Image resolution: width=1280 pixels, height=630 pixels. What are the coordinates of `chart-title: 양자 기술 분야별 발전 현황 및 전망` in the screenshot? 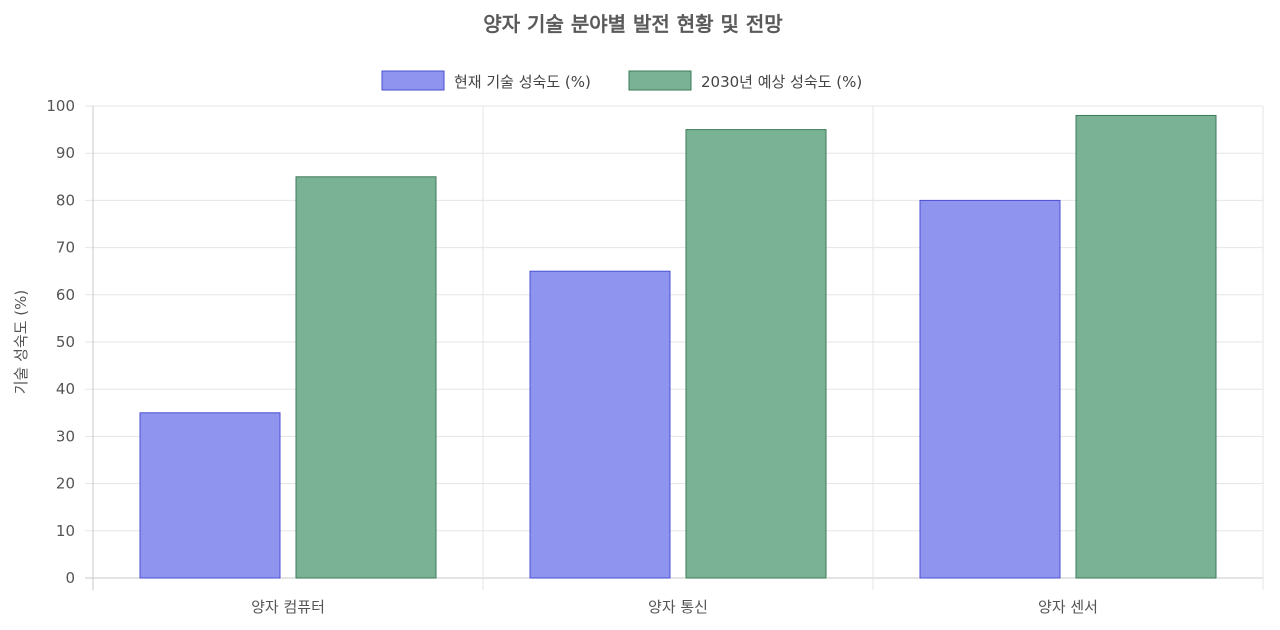 It's located at (633, 24).